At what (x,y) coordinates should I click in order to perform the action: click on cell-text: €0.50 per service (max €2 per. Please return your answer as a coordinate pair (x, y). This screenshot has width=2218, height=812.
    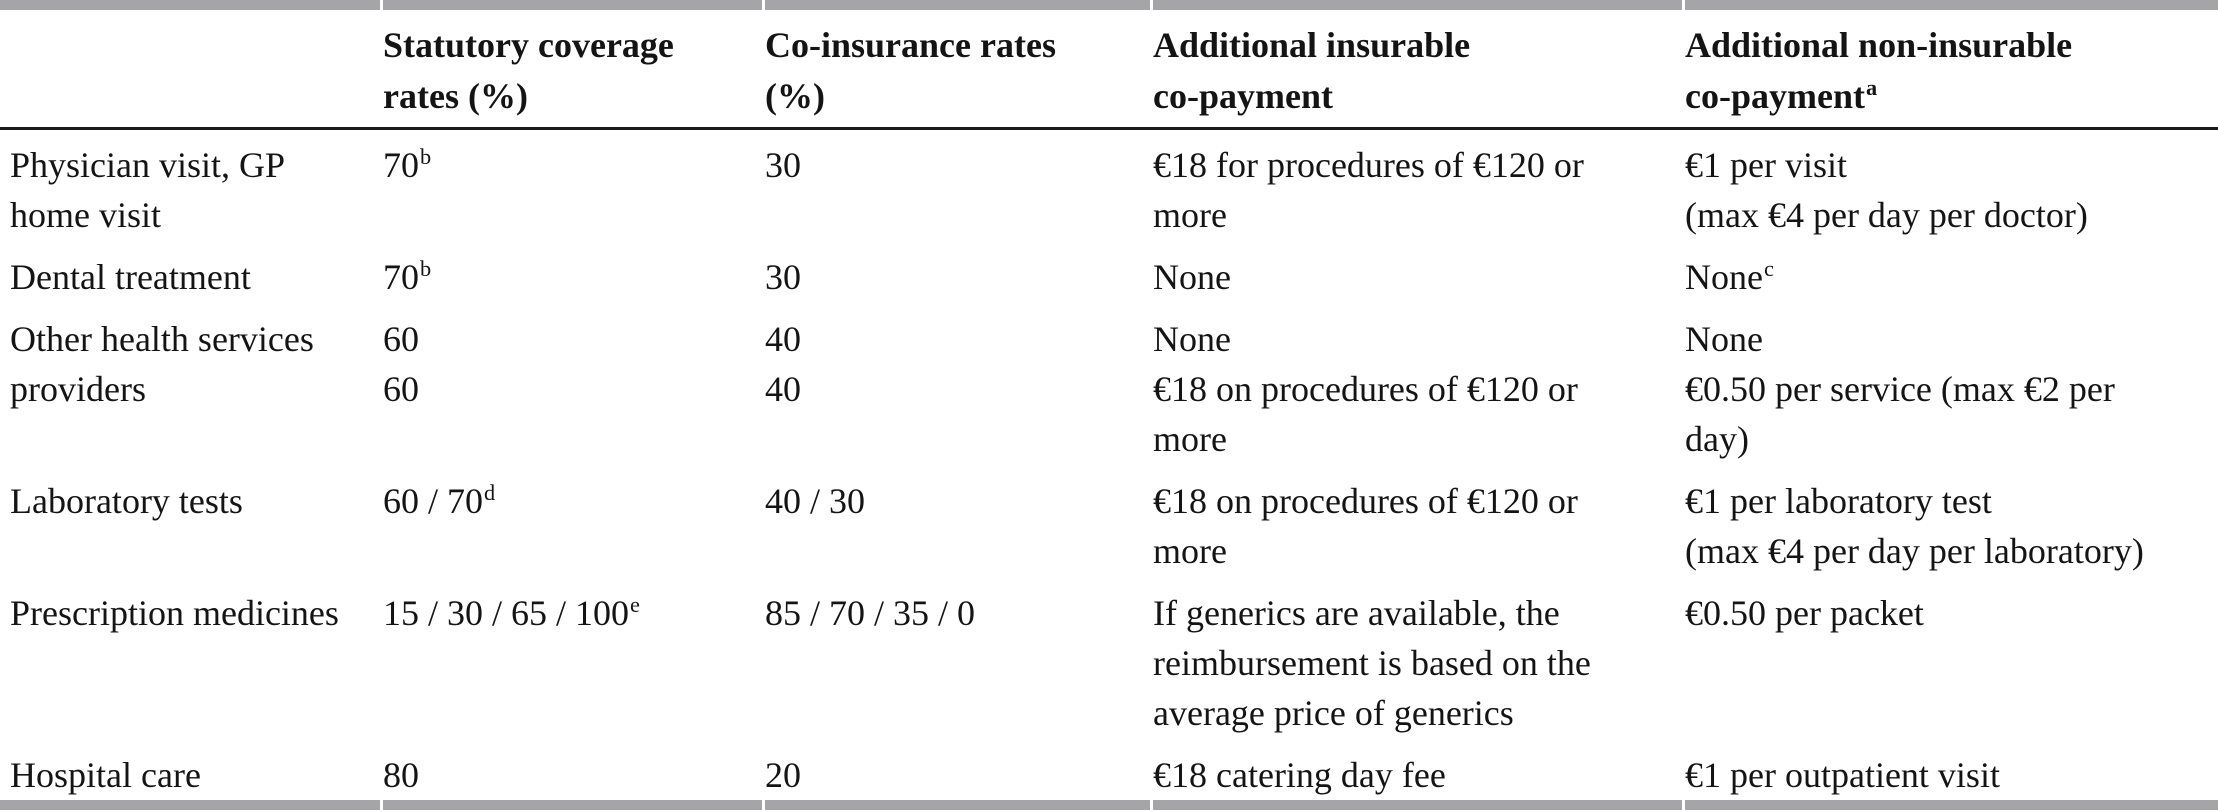
    Looking at the image, I should click on (1900, 389).